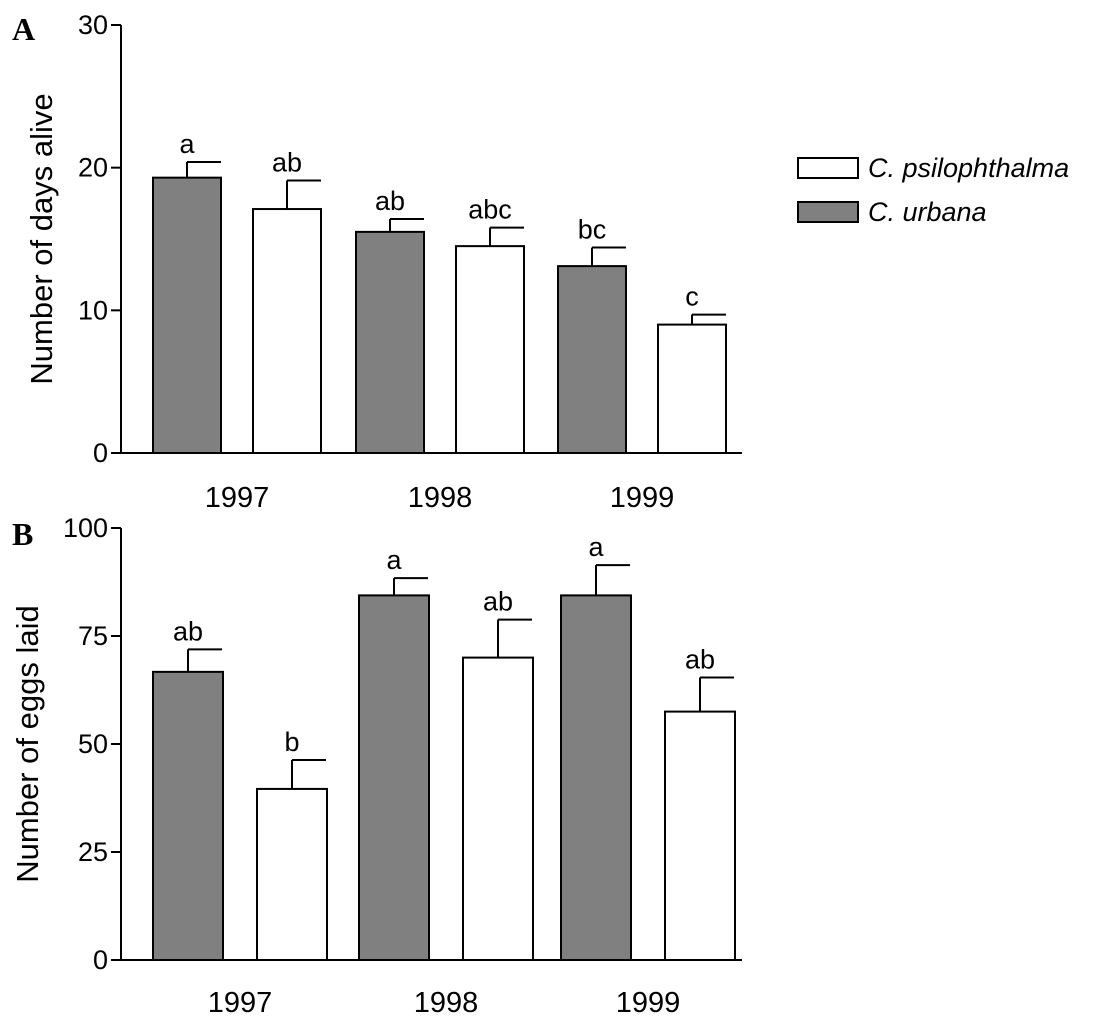 This screenshot has height=1016, width=1097. I want to click on y-tick-label: 20, so click(93, 168).